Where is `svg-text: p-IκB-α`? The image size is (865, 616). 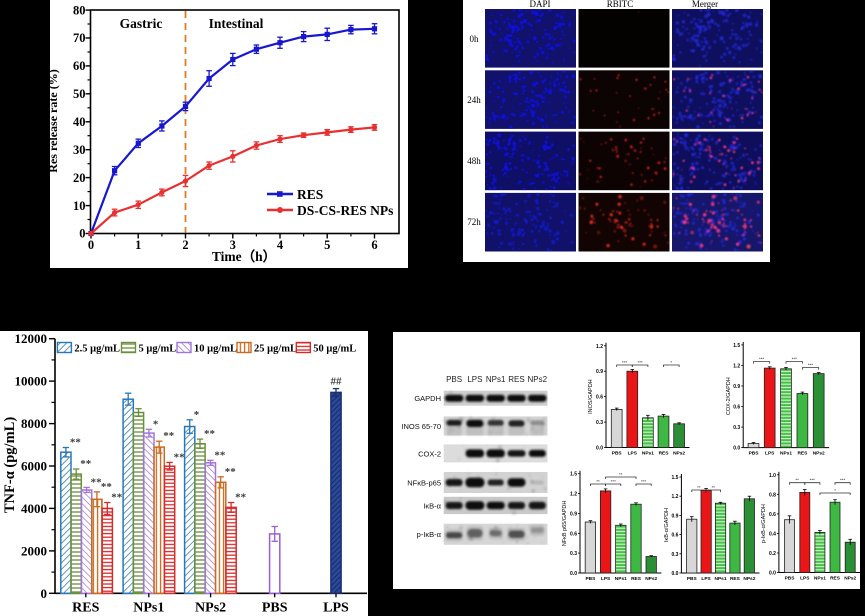
svg-text: p-IκB-α is located at coordinates (429, 534).